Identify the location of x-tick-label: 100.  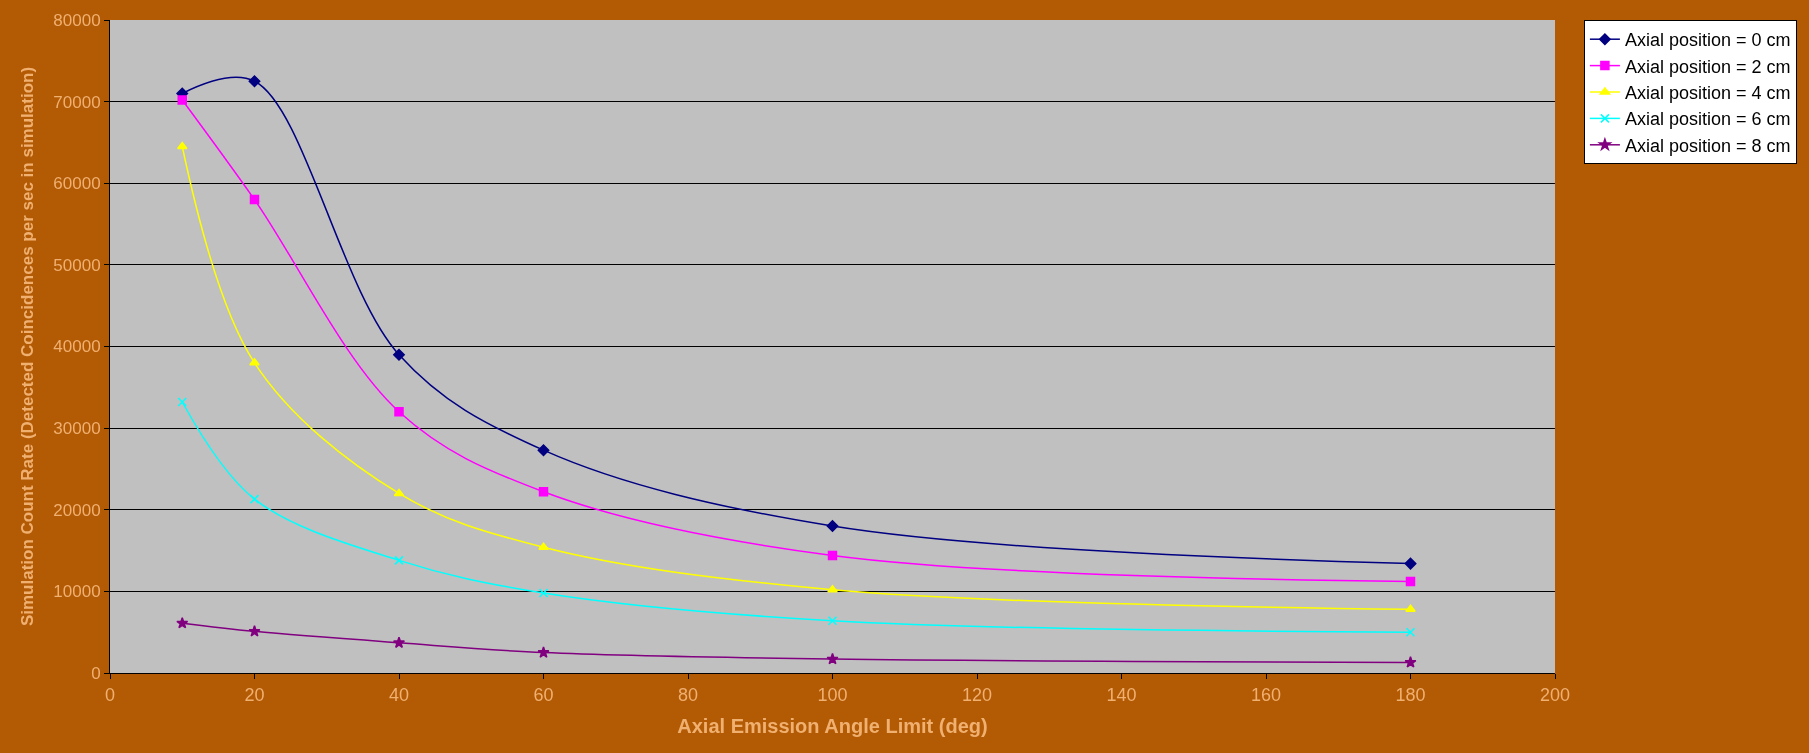
(832, 694).